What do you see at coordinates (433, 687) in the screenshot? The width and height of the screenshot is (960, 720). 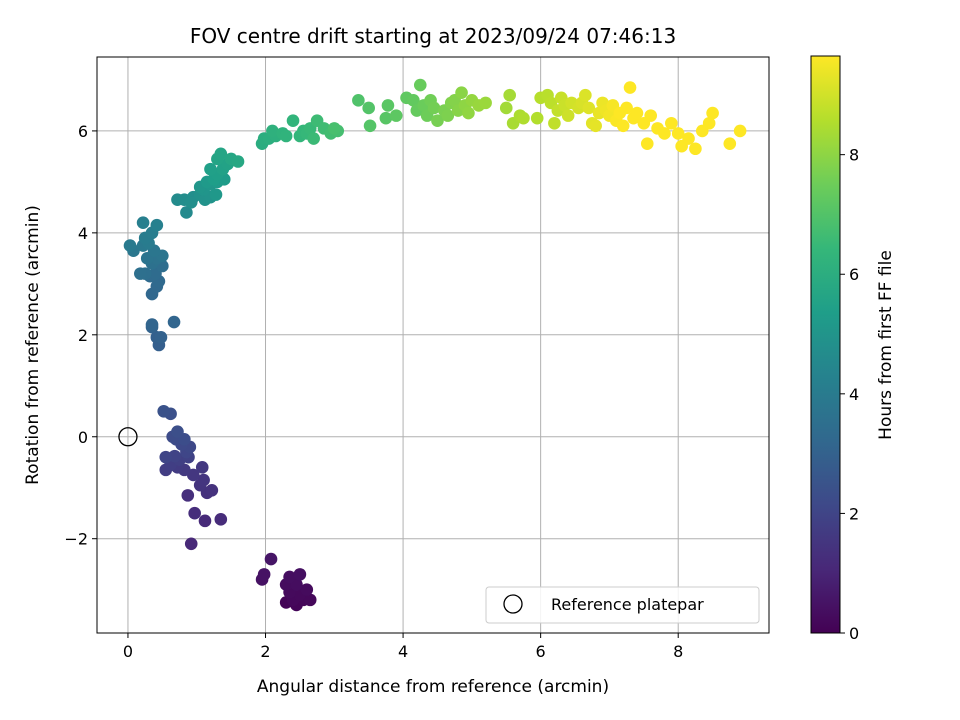 I see `x-axis-label: Angular distance from reference (arcmin)` at bounding box center [433, 687].